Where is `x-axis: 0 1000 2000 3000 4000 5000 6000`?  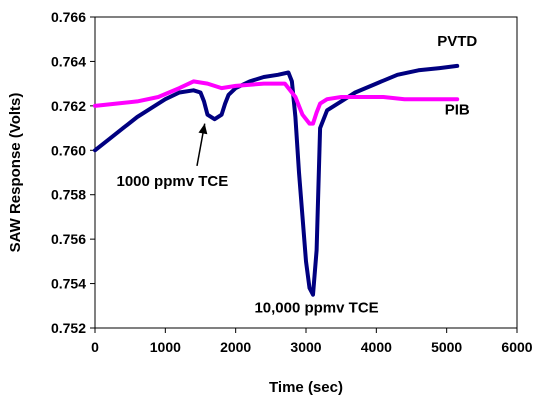 x-axis: 0 1000 2000 3000 4000 5000 6000 is located at coordinates (312, 341).